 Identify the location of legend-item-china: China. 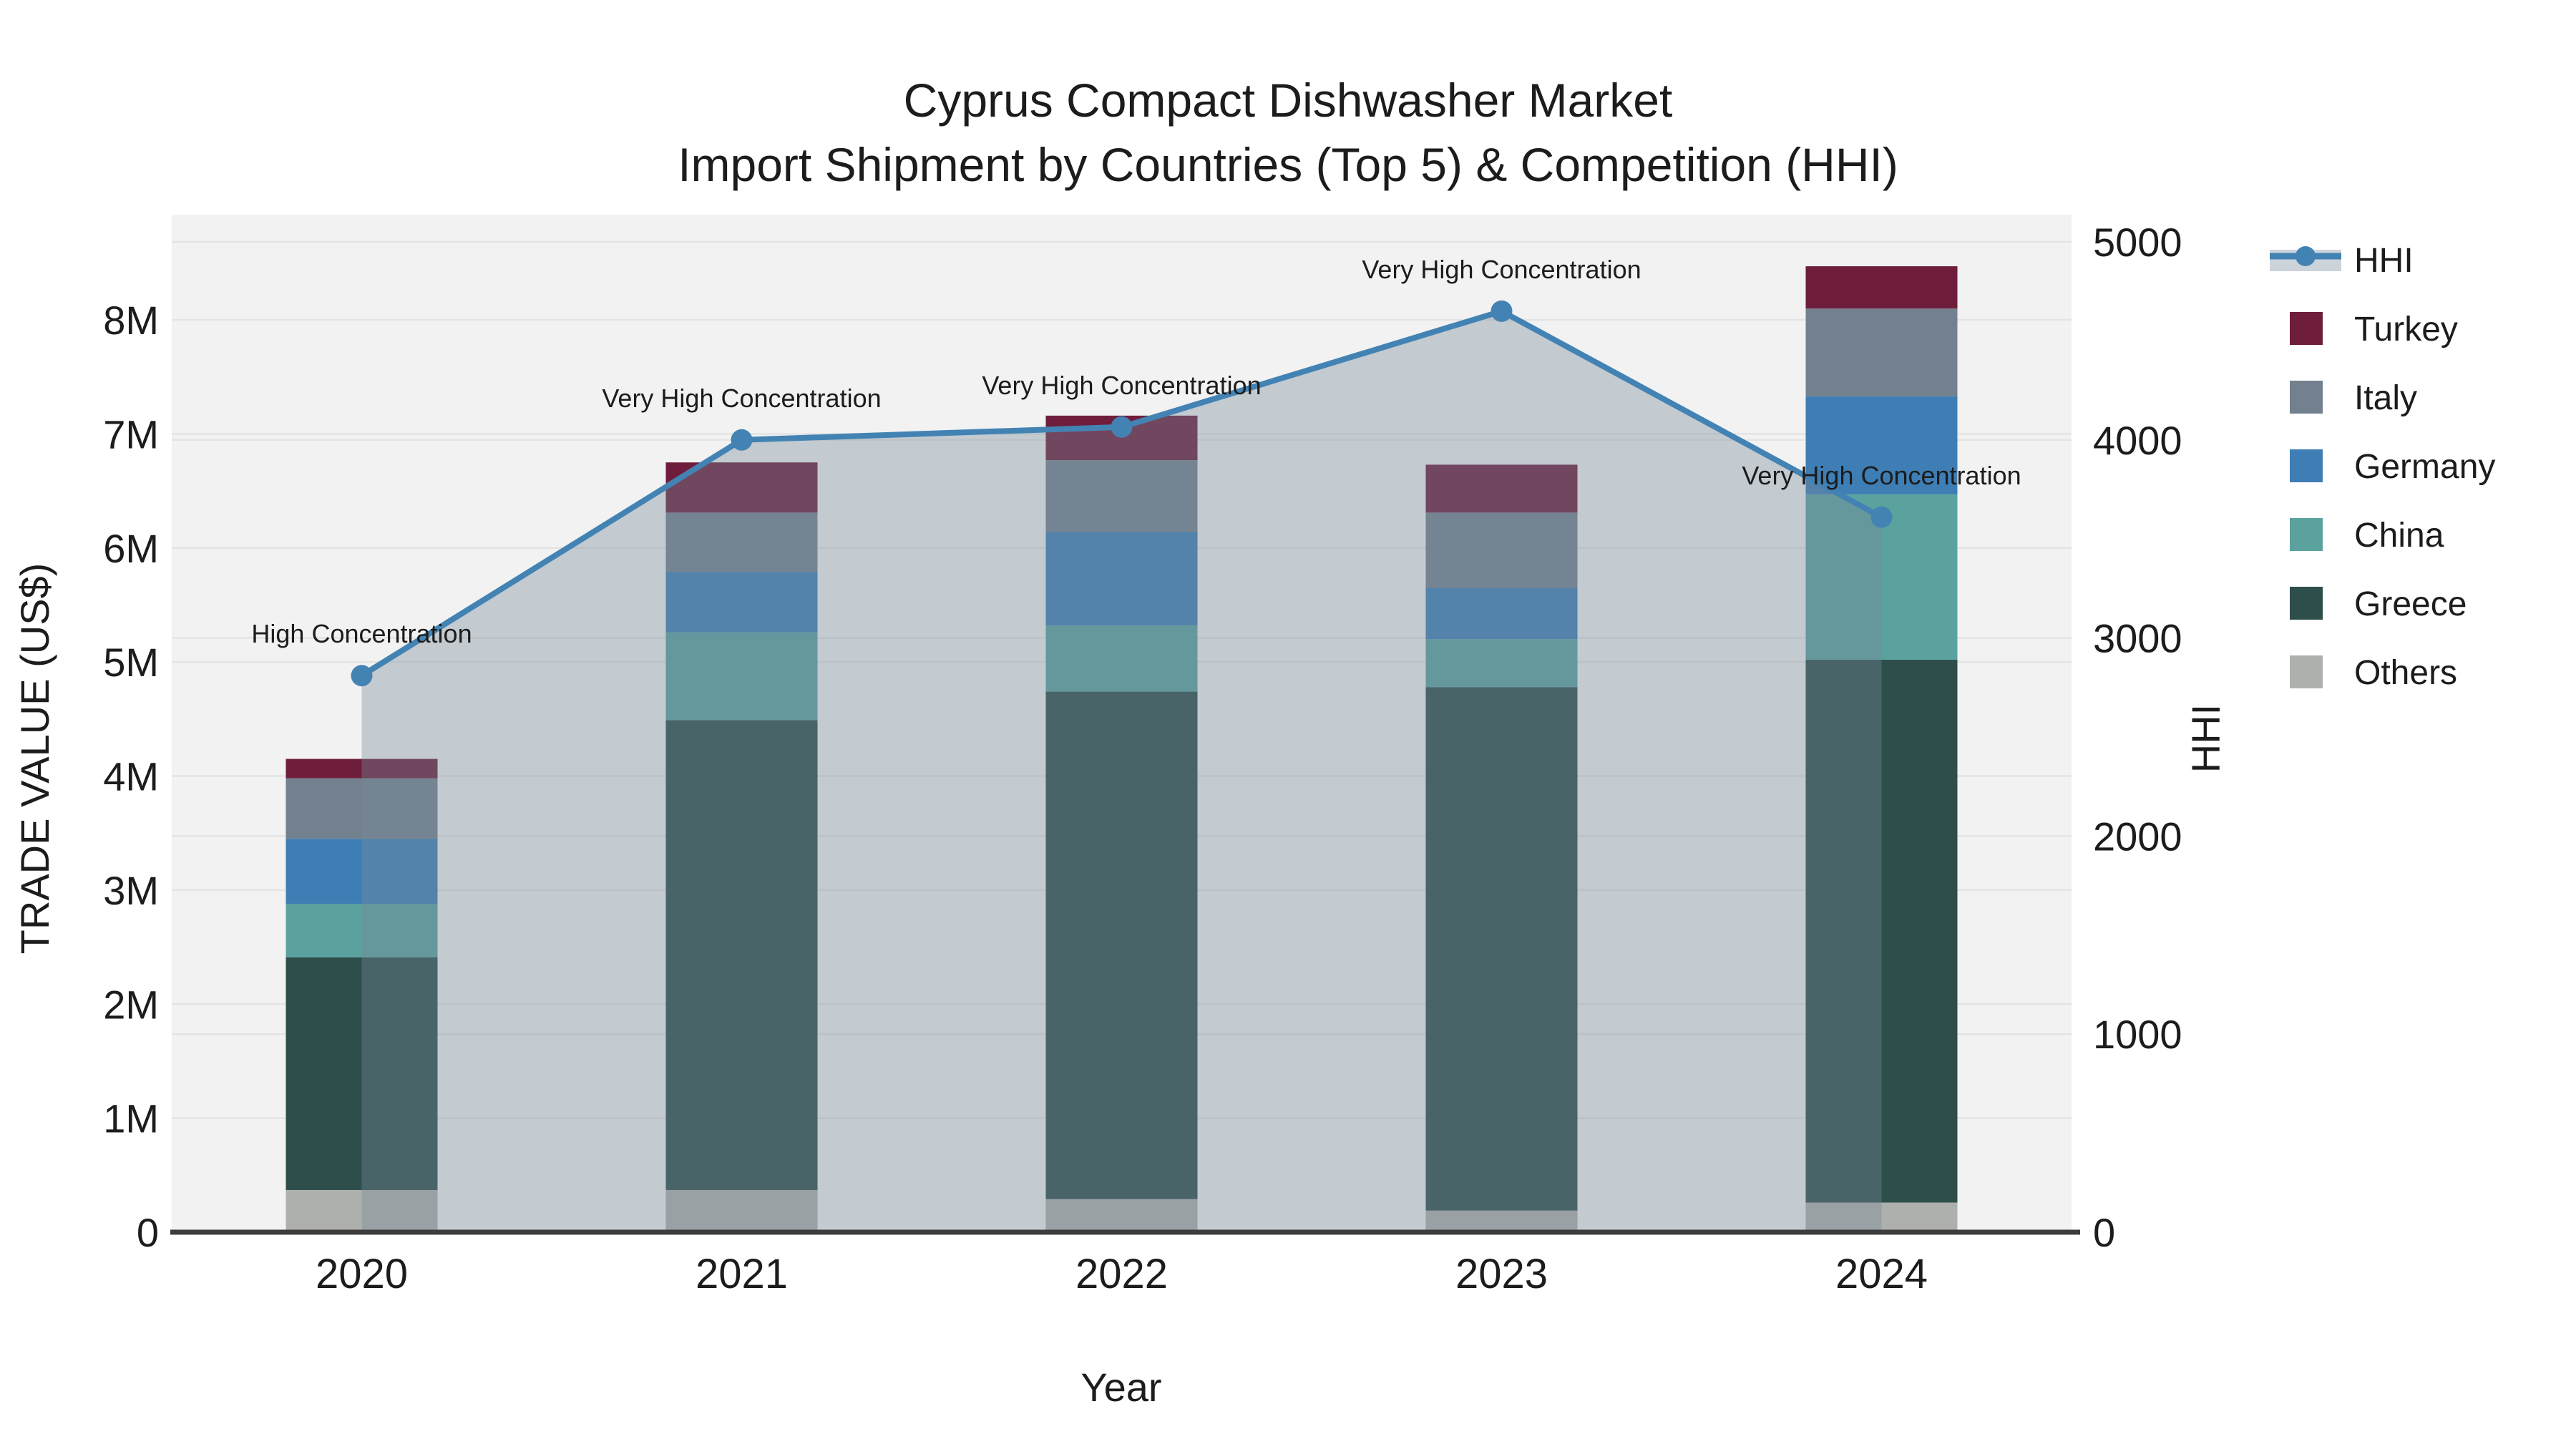
(2367, 536).